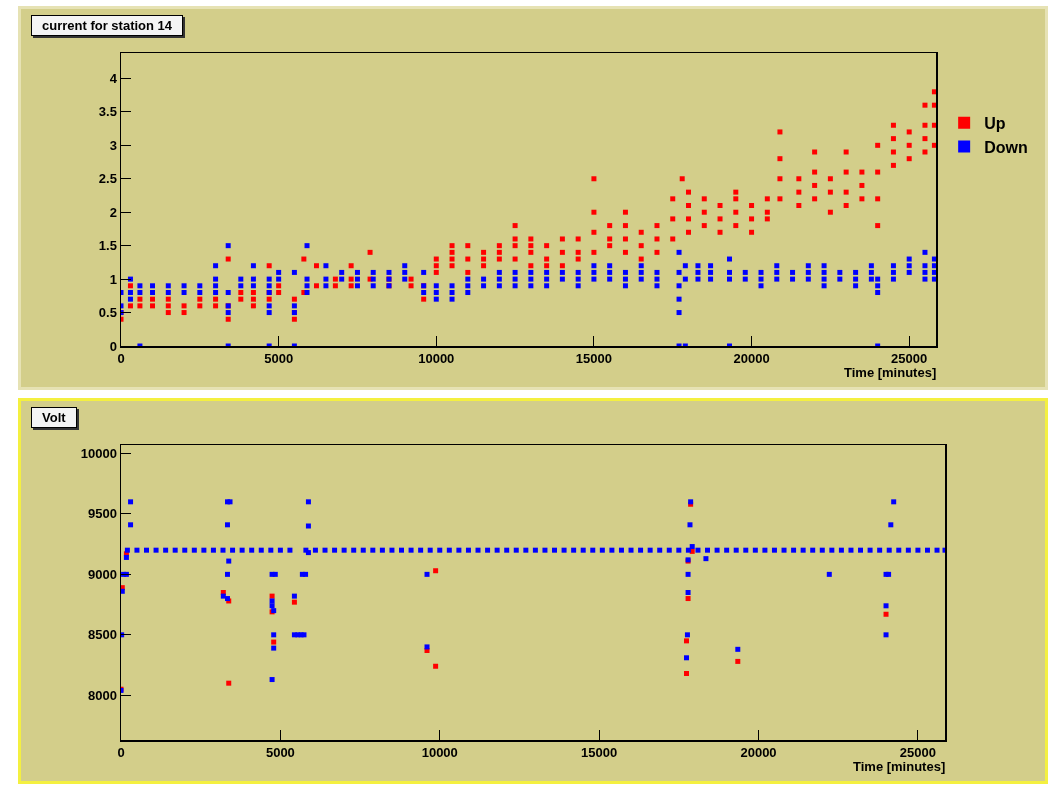 The height and width of the screenshot is (787, 1050). Describe the element at coordinates (1006, 147) in the screenshot. I see `legend-label: Down` at that location.